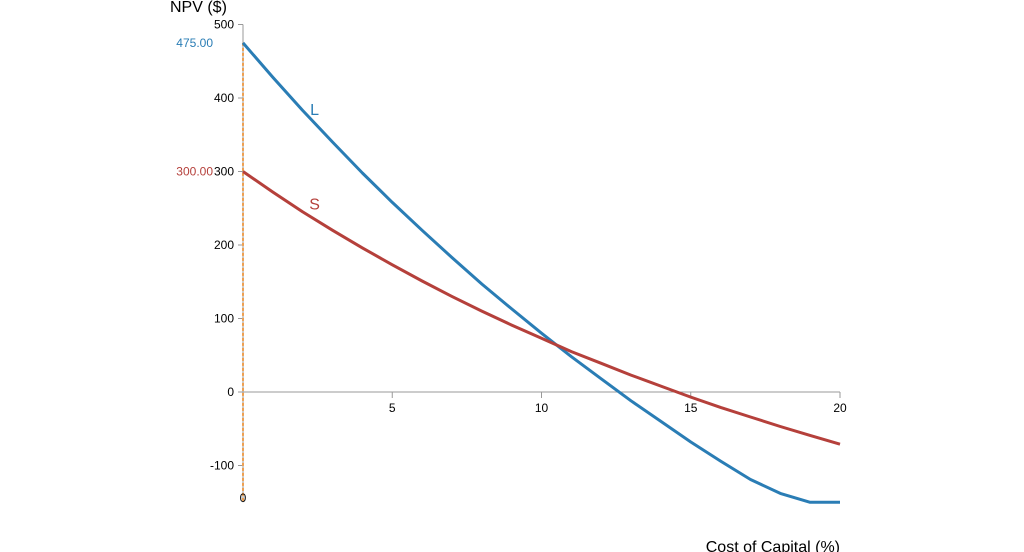 This screenshot has height=552, width=1024. Describe the element at coordinates (194, 172) in the screenshot. I see `intercept-value-label: 300.00` at that location.